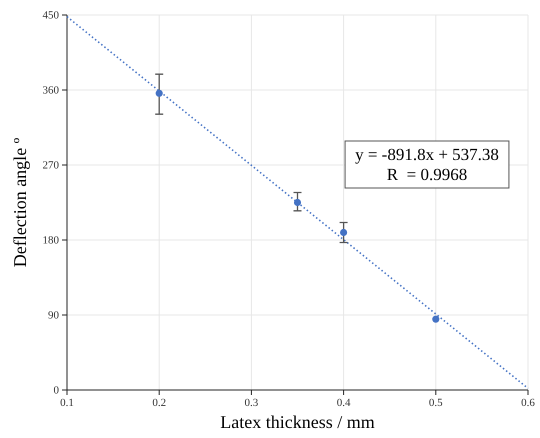 Image resolution: width=540 pixels, height=438 pixels. Describe the element at coordinates (51, 16) in the screenshot. I see `y-tick-label: 450` at that location.